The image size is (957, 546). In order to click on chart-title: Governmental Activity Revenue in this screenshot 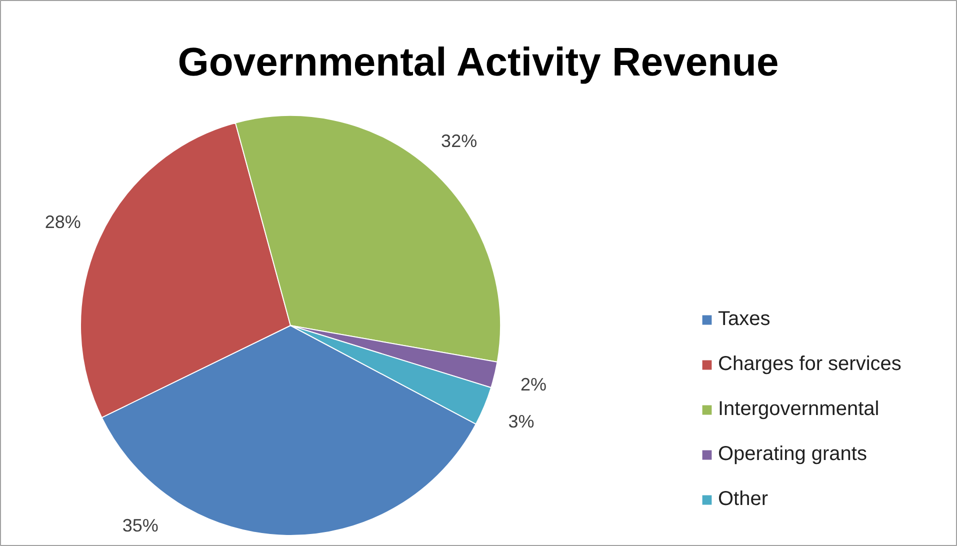, I will do `click(478, 62)`.